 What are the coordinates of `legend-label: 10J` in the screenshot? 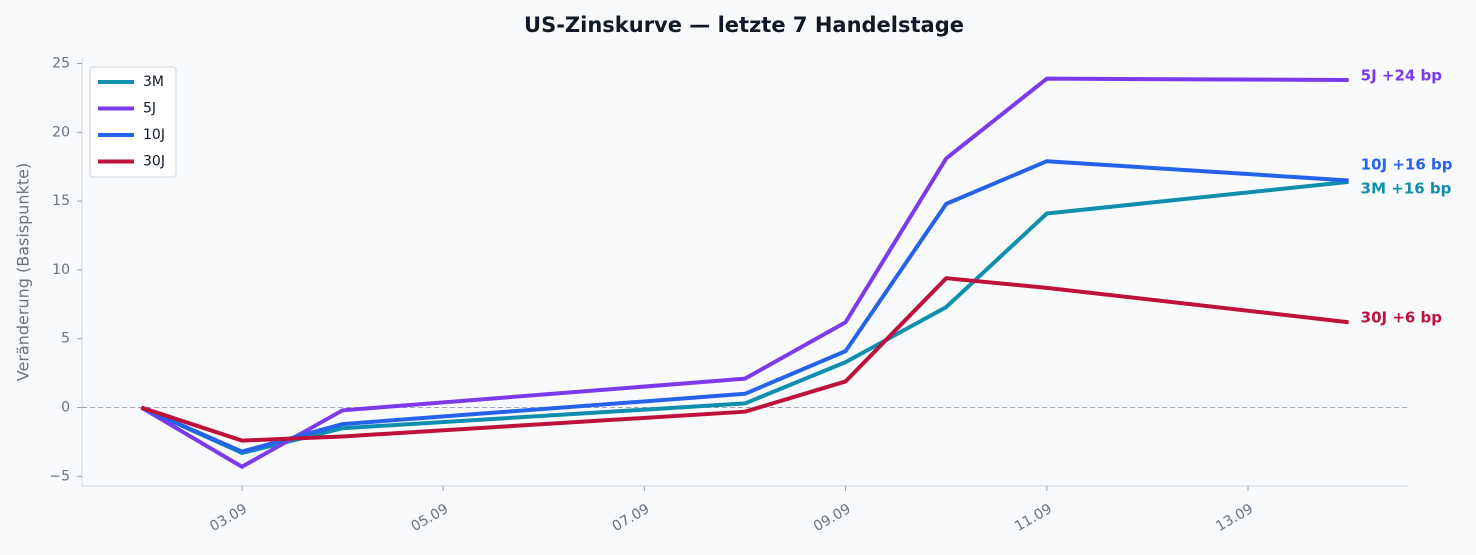 It's located at (154, 135).